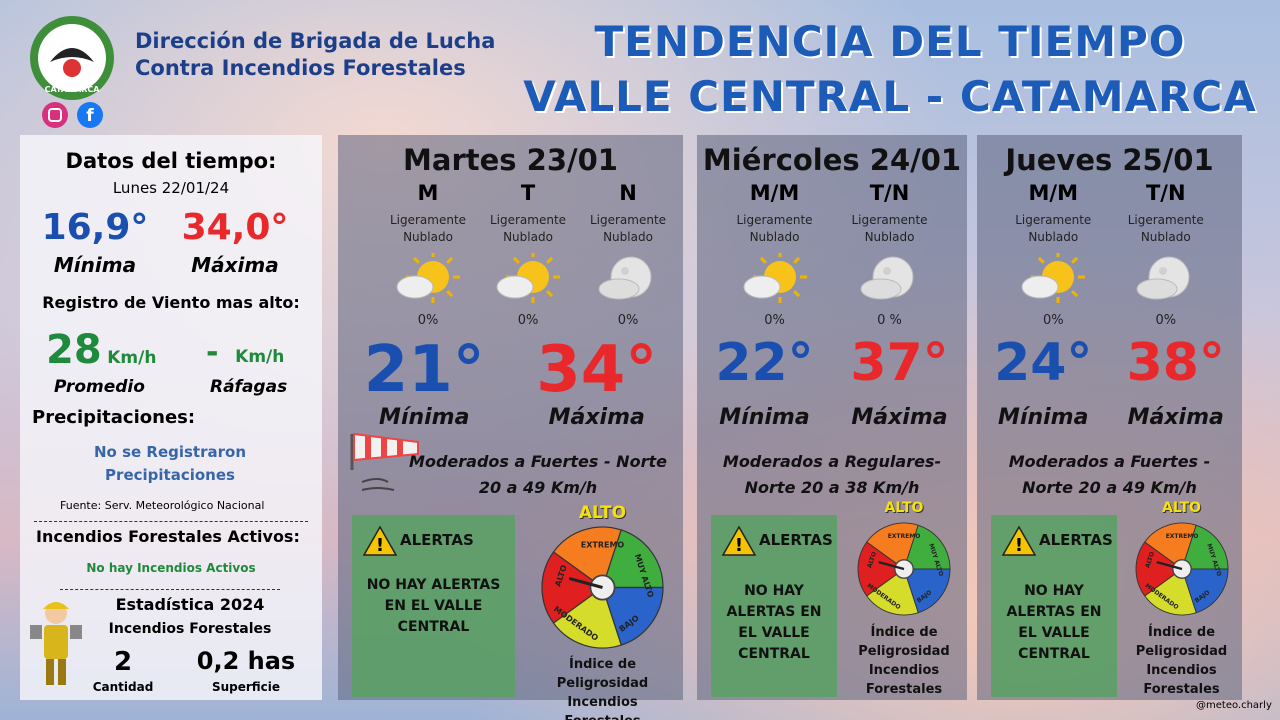 The width and height of the screenshot is (1280, 720). I want to click on gust: -, so click(212, 352).